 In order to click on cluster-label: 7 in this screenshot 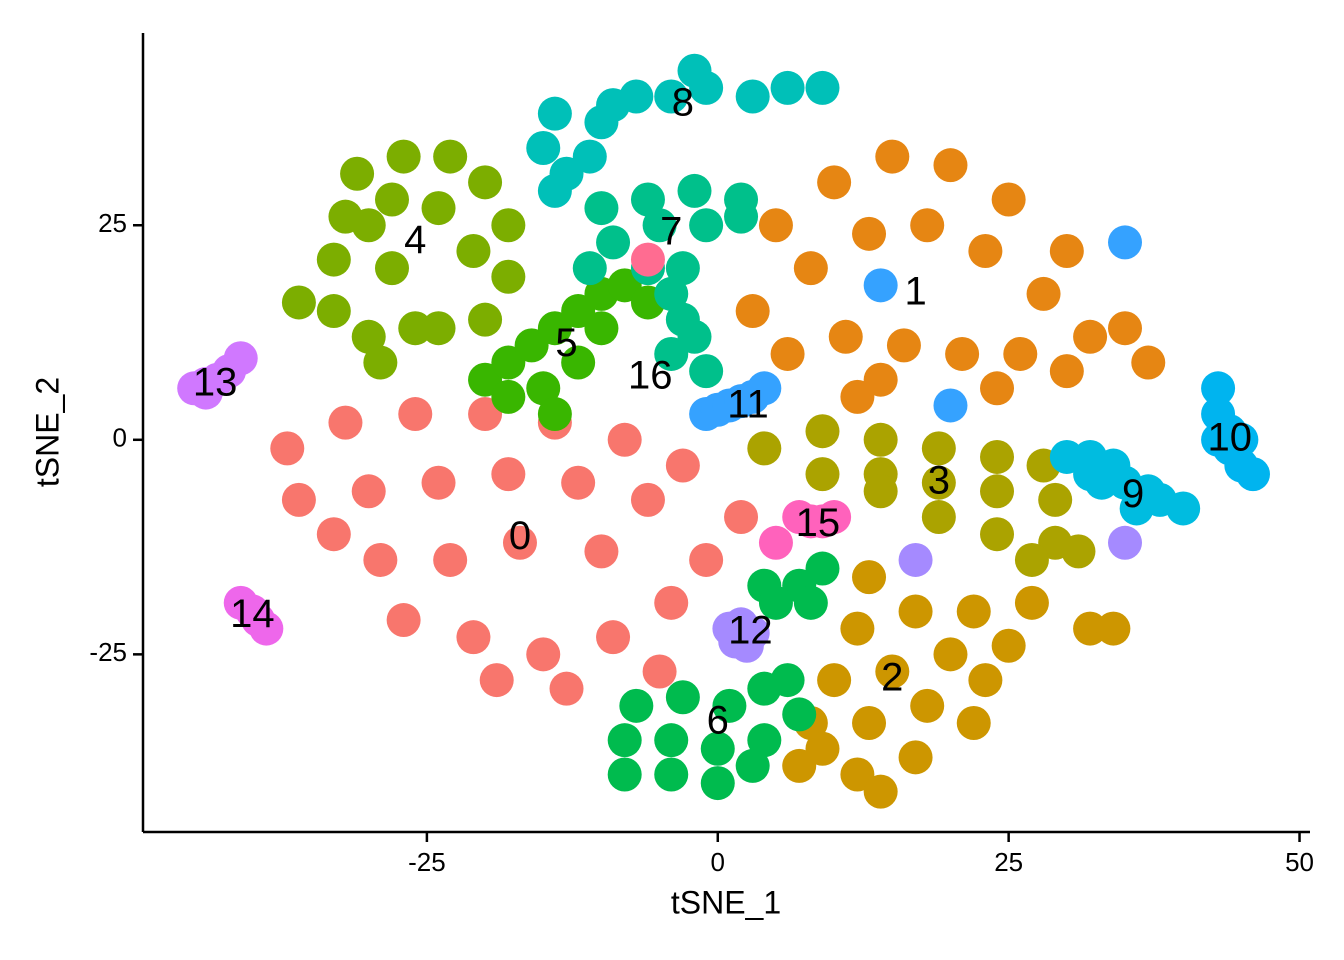, I will do `click(671, 231)`.